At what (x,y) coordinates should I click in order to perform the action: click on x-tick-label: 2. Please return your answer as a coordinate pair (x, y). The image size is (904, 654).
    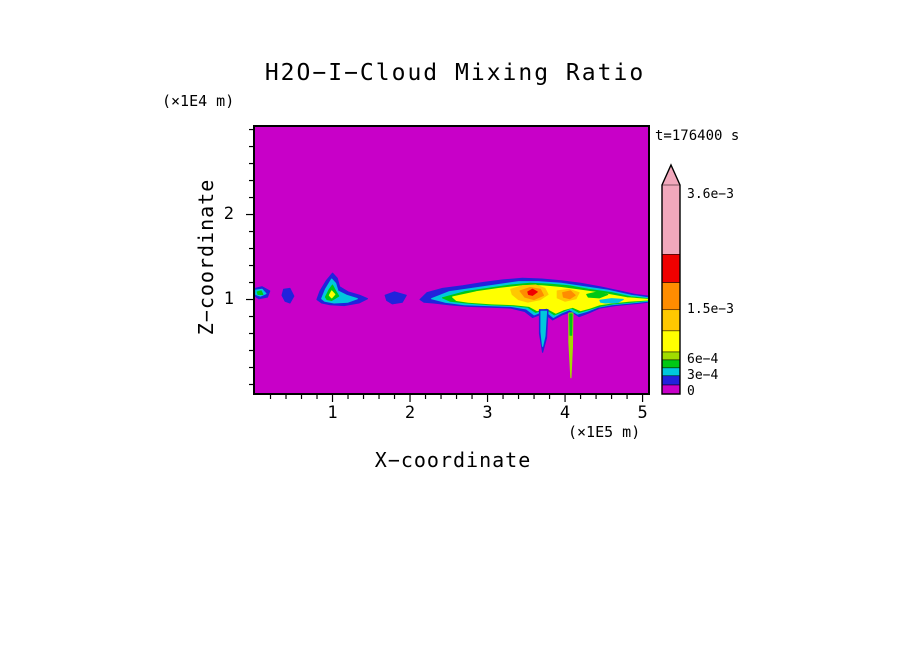
    Looking at the image, I should click on (410, 413).